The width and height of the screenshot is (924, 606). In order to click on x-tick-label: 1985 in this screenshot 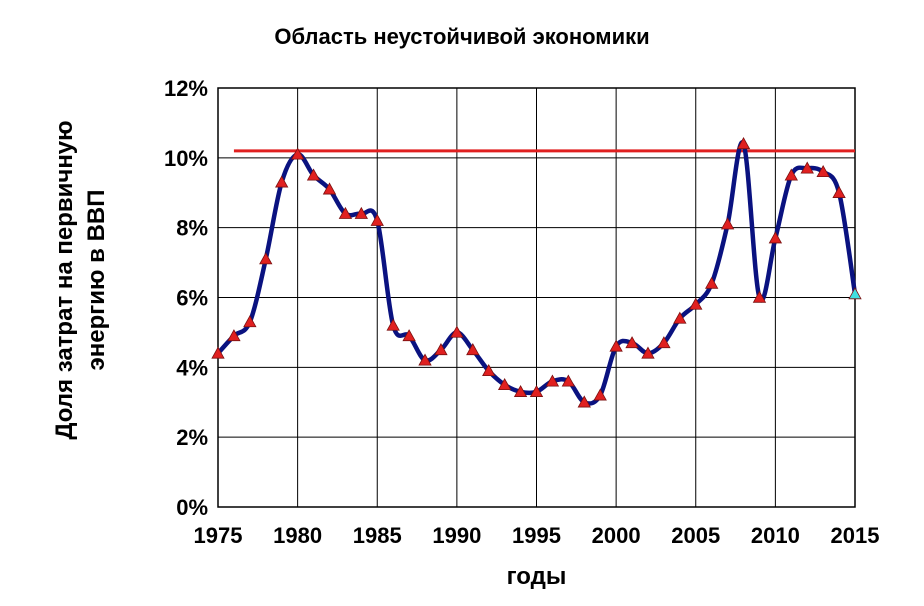, I will do `click(377, 535)`.